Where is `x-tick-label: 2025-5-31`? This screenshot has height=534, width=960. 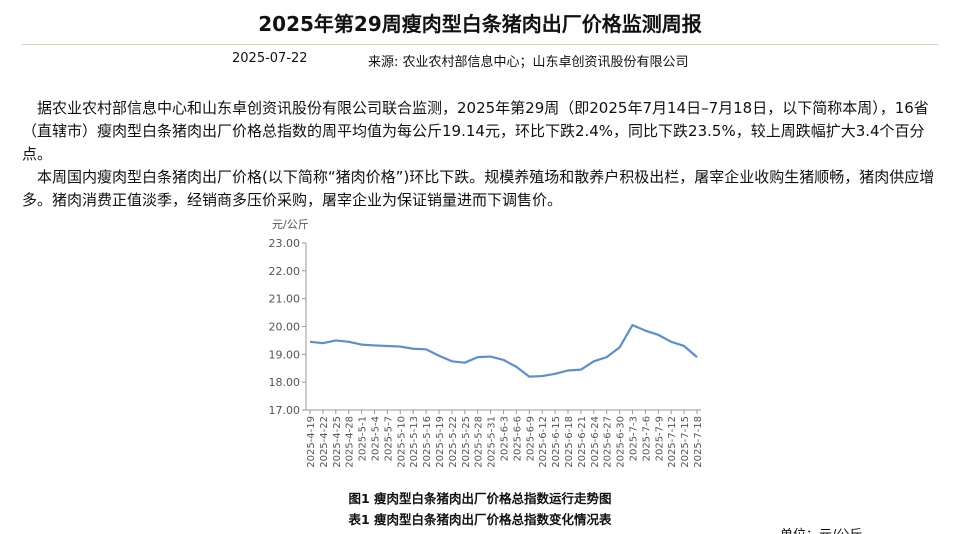
x-tick-label: 2025-5-31 is located at coordinates (492, 442).